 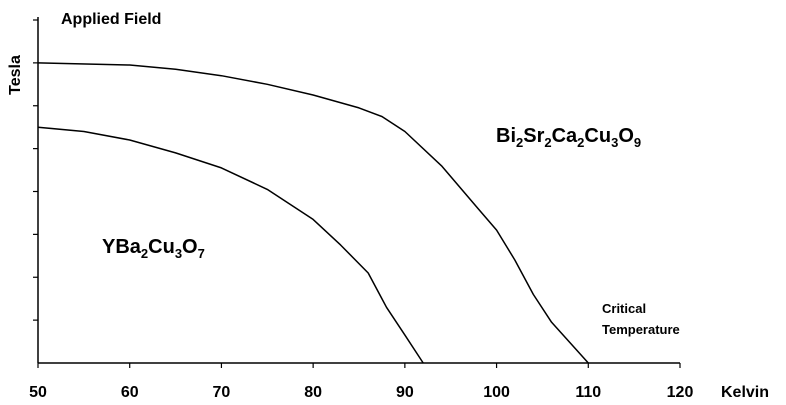 I want to click on x-tick-label: 80, so click(x=313, y=392).